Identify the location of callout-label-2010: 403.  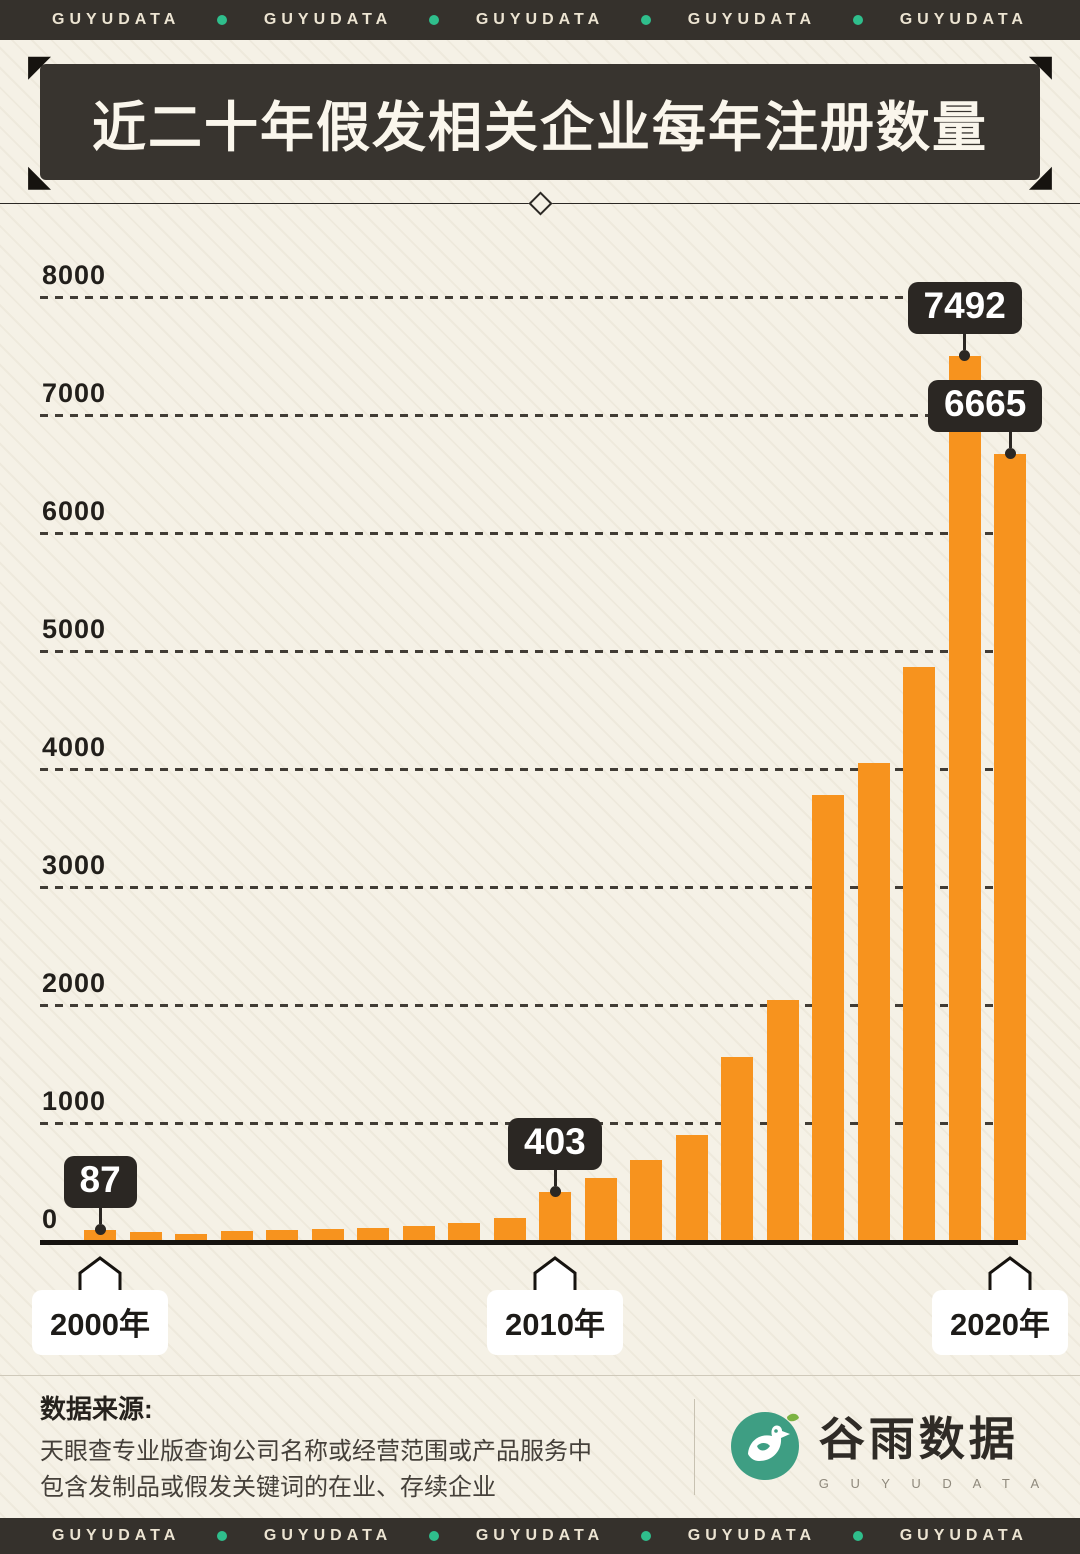
(555, 1144).